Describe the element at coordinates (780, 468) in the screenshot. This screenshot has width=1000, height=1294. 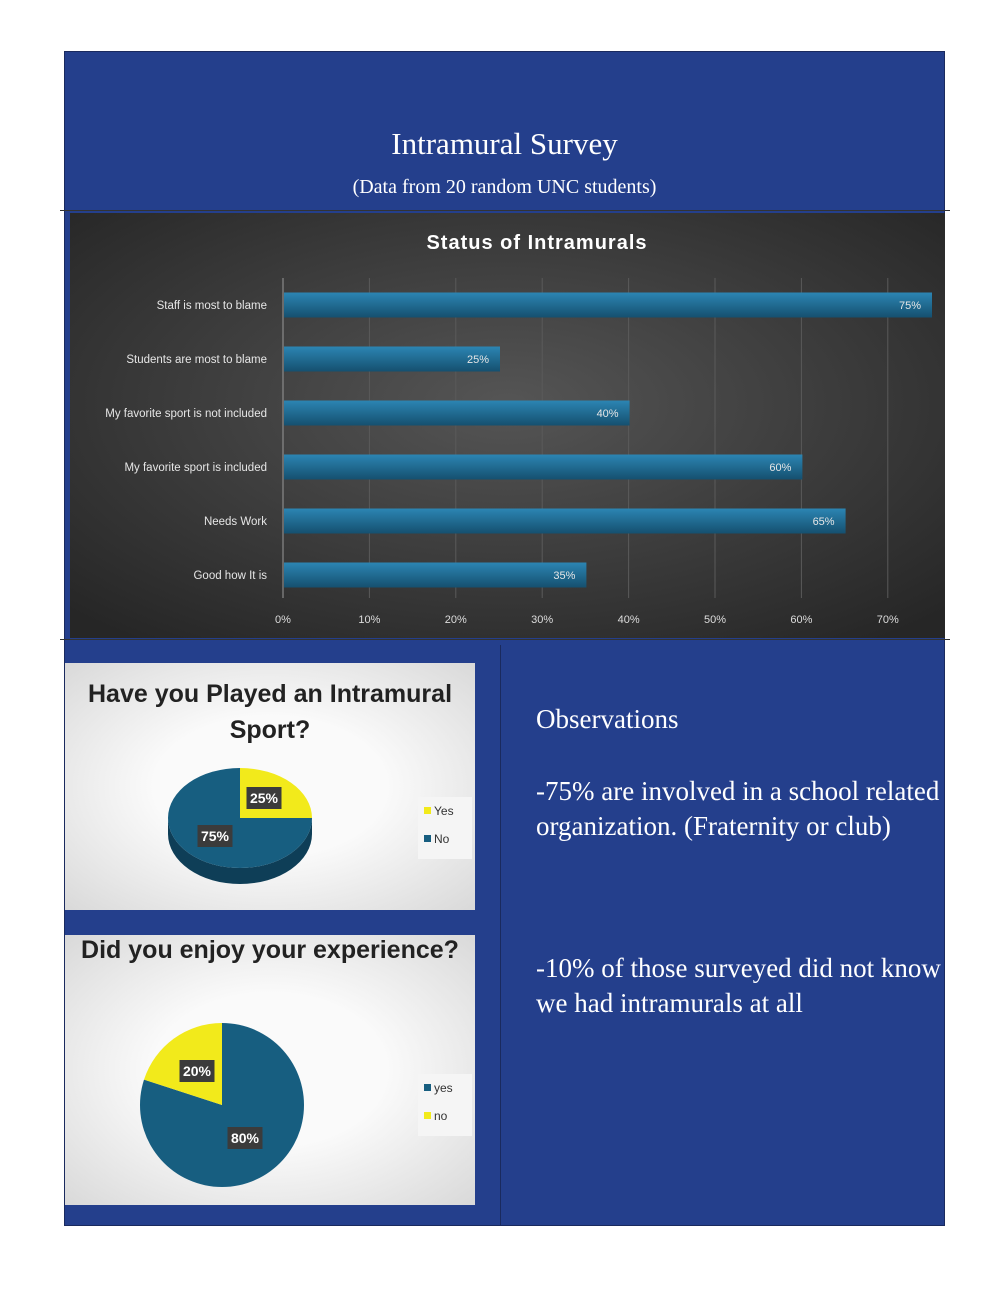
I see `data-label: 60%` at that location.